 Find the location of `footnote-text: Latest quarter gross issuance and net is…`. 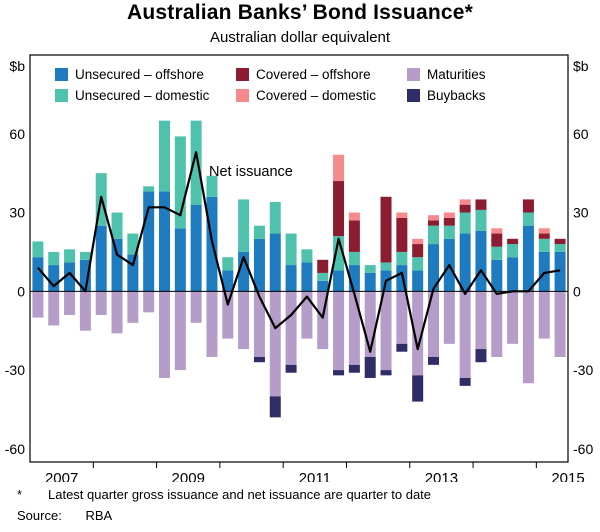

footnote-text: Latest quarter gross issuance and net is… is located at coordinates (240, 494).